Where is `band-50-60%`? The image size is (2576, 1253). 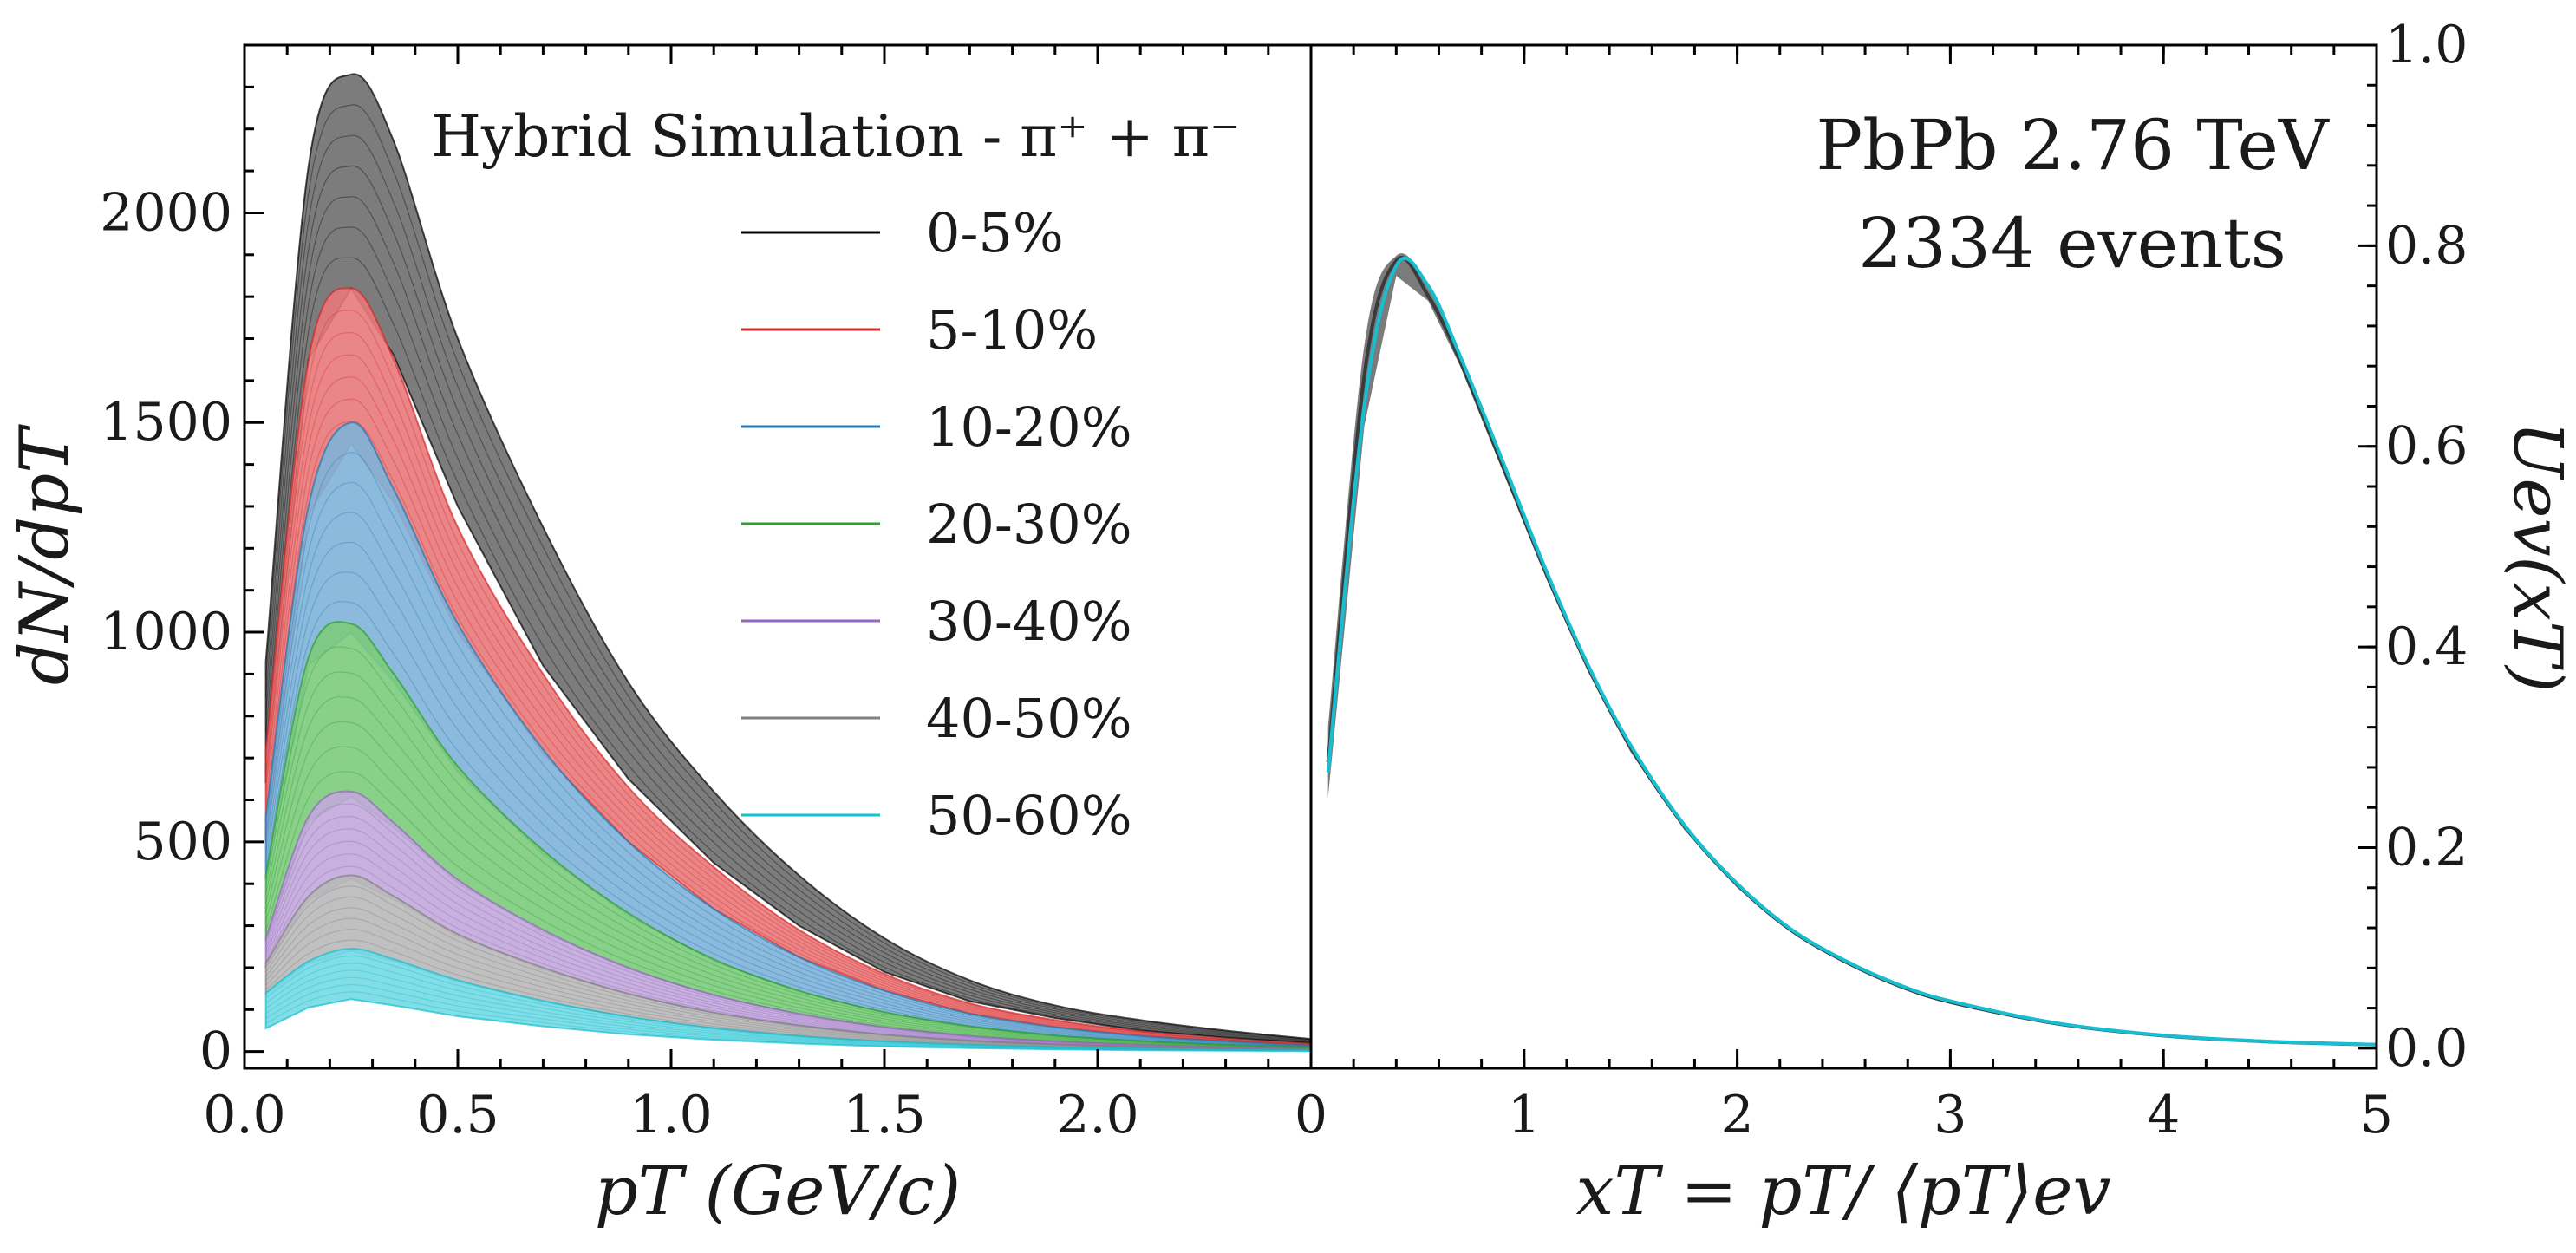 band-50-60% is located at coordinates (788, 1000).